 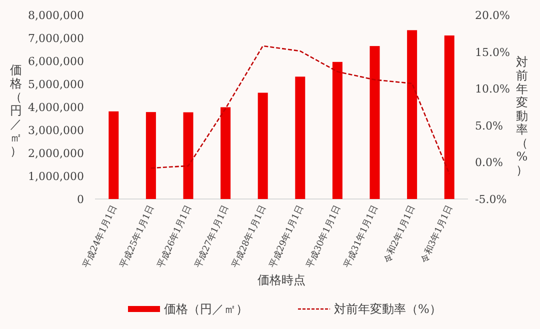 I want to click on x-axis-title: 価格時点, so click(x=282, y=280).